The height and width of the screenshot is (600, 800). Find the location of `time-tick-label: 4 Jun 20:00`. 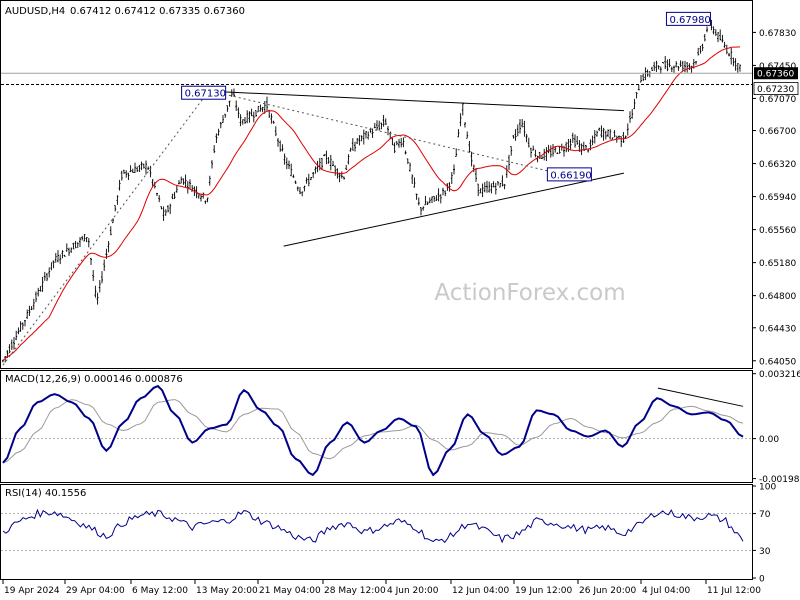

time-tick-label: 4 Jun 20:00 is located at coordinates (413, 591).